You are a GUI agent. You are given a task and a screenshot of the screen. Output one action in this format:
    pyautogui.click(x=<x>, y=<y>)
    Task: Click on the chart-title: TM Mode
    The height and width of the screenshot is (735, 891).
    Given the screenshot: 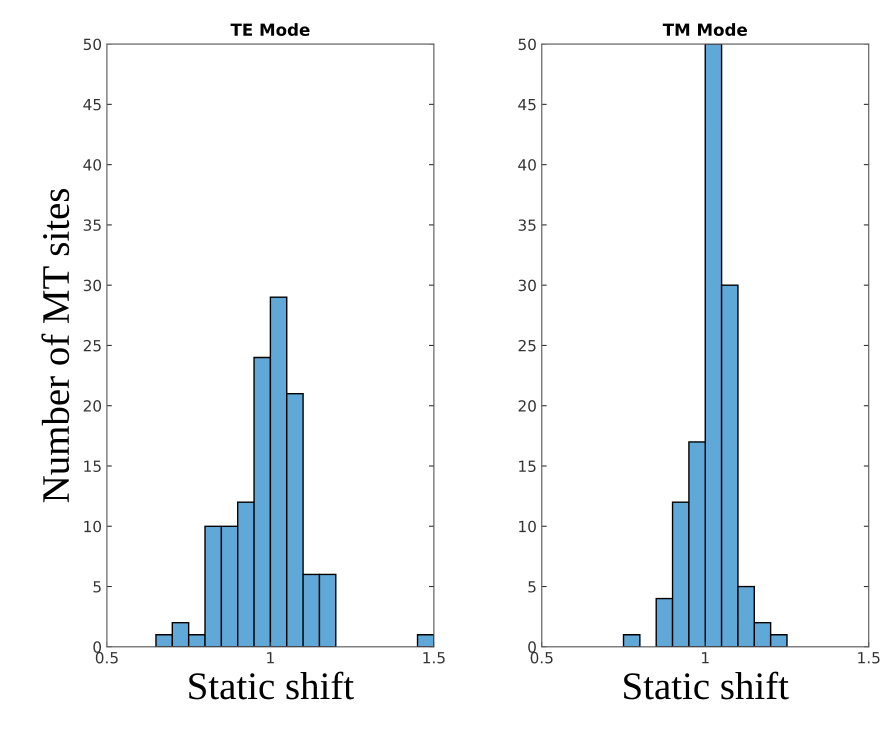 What is the action you would take?
    pyautogui.click(x=704, y=29)
    